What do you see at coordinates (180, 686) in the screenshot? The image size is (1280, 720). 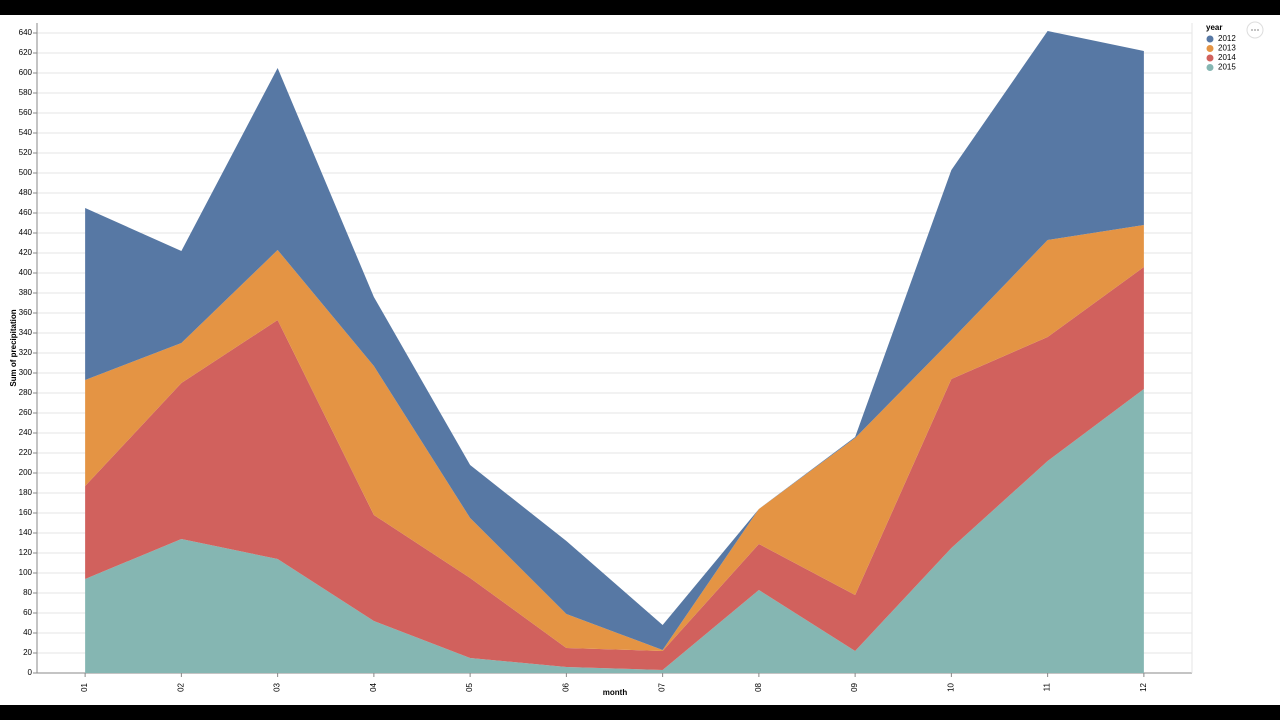 I see `x-tick-label: 02` at bounding box center [180, 686].